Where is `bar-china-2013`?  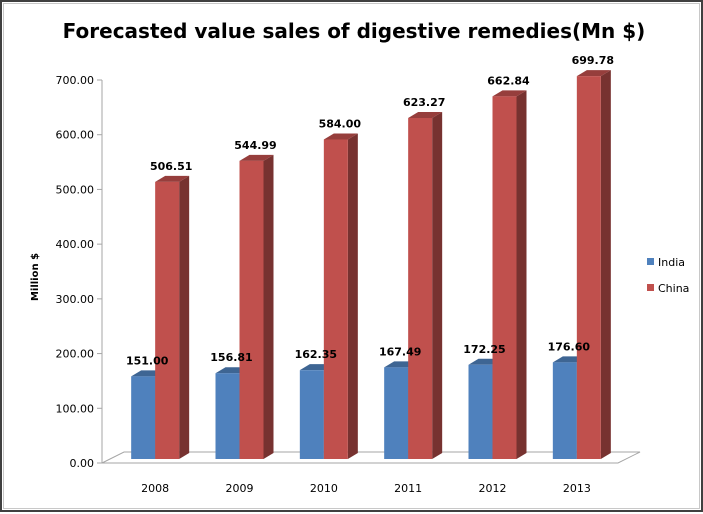 bar-china-2013 is located at coordinates (593, 265).